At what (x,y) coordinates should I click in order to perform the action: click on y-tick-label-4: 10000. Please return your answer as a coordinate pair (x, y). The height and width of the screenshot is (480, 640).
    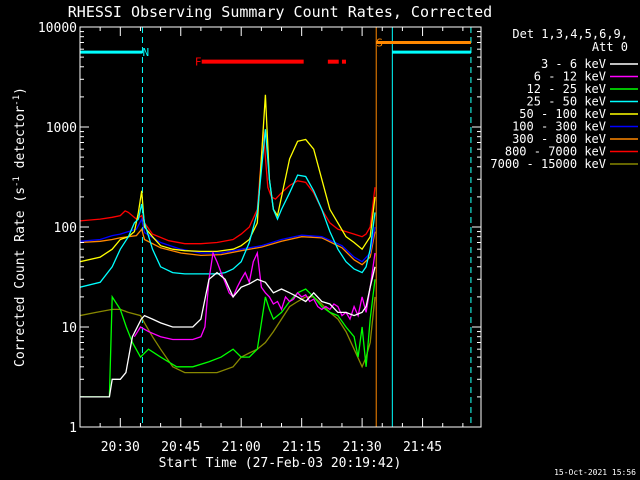
    Looking at the image, I should click on (57, 28).